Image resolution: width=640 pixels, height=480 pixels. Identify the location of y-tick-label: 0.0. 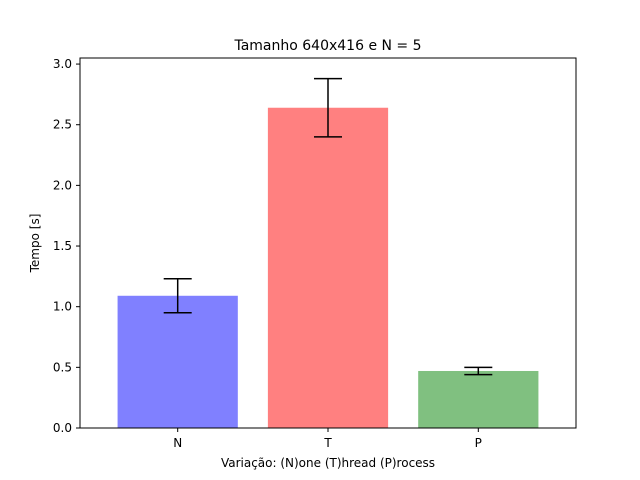
(62, 428).